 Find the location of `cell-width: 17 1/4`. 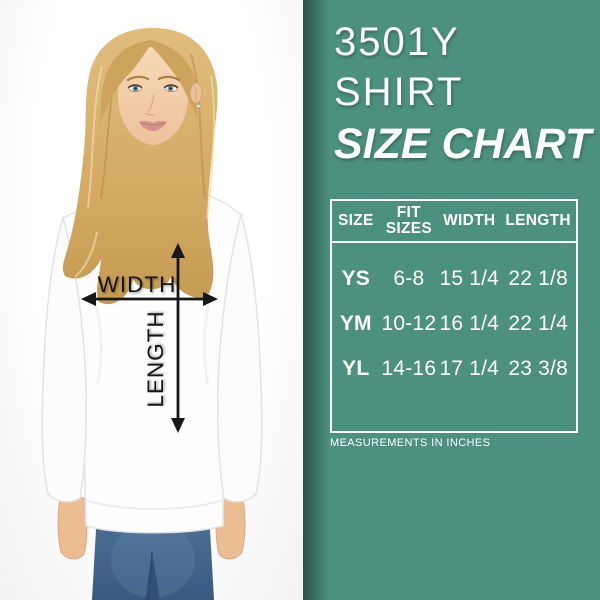

cell-width: 17 1/4 is located at coordinates (469, 368).